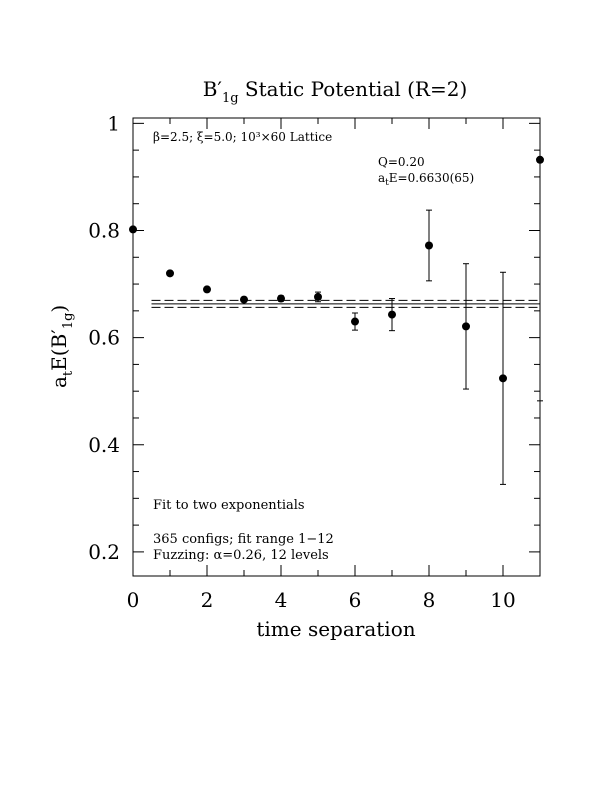 Image resolution: width=612 pixels, height=792 pixels. I want to click on ylabel-prime: ′, so click(59, 331).